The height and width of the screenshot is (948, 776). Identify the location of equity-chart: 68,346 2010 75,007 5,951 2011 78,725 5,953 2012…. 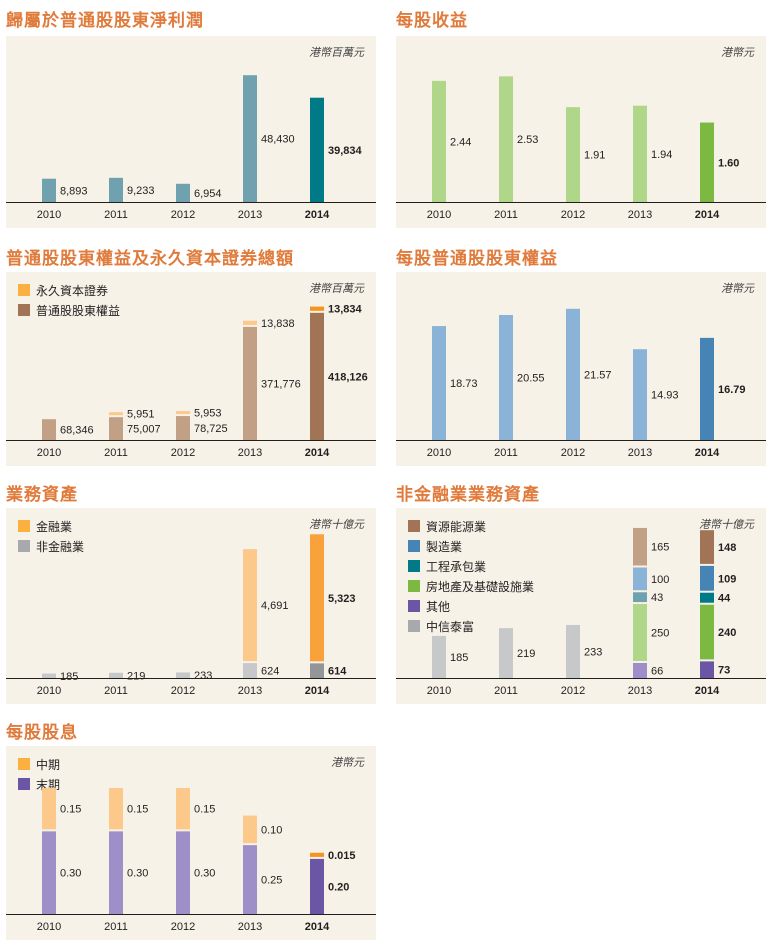
(191, 381).